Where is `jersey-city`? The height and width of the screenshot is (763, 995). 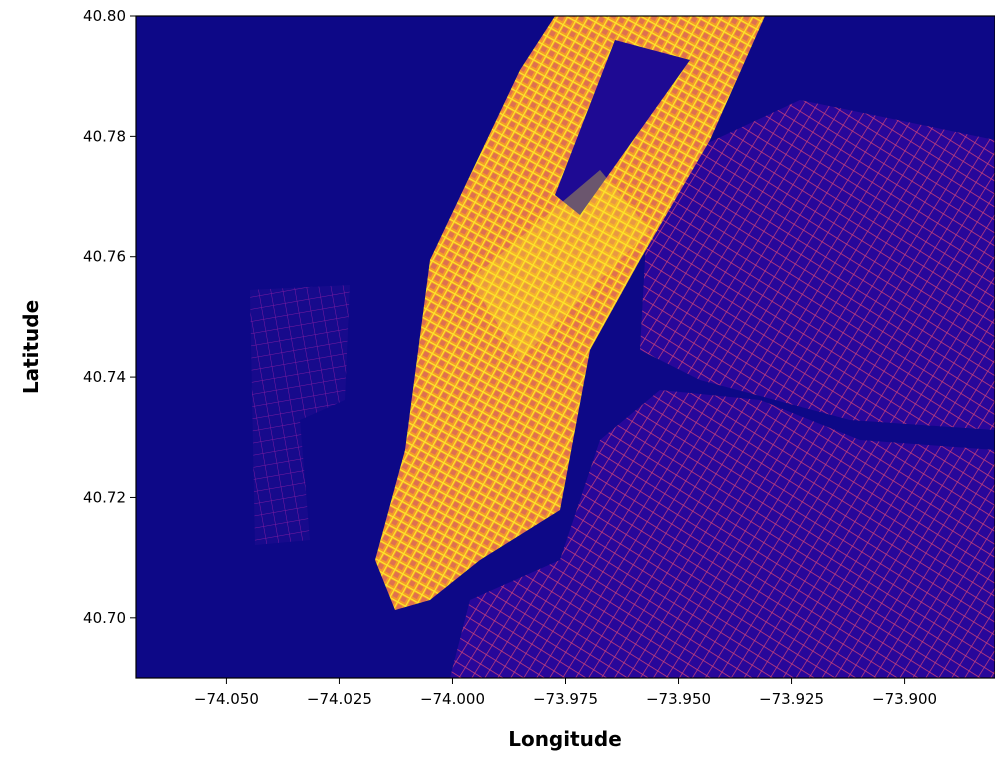 jersey-city is located at coordinates (300, 415).